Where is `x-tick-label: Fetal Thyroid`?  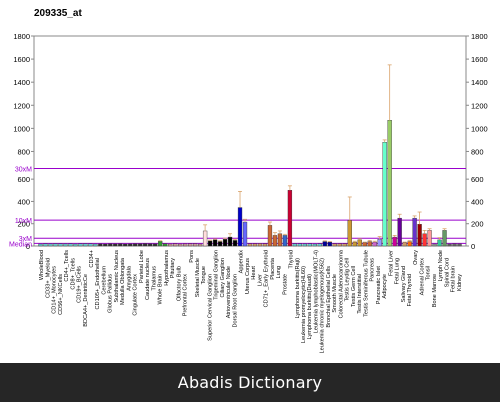 x-tick-label: Fetal Thyroid is located at coordinates (410, 290).